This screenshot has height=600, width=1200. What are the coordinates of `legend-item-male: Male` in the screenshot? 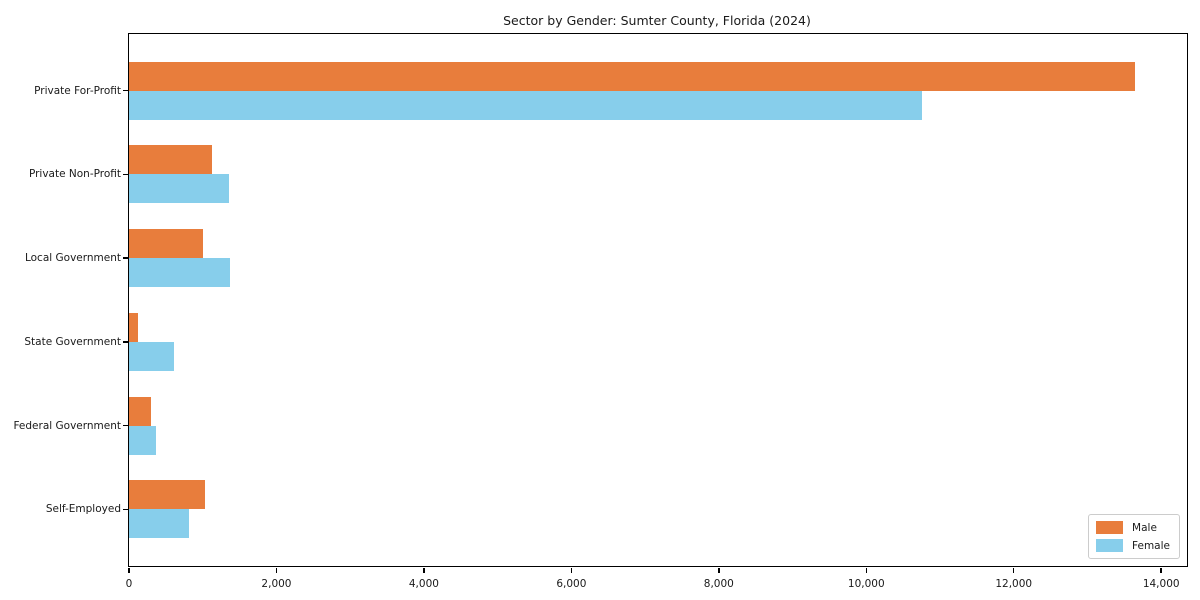 It's located at (1133, 527).